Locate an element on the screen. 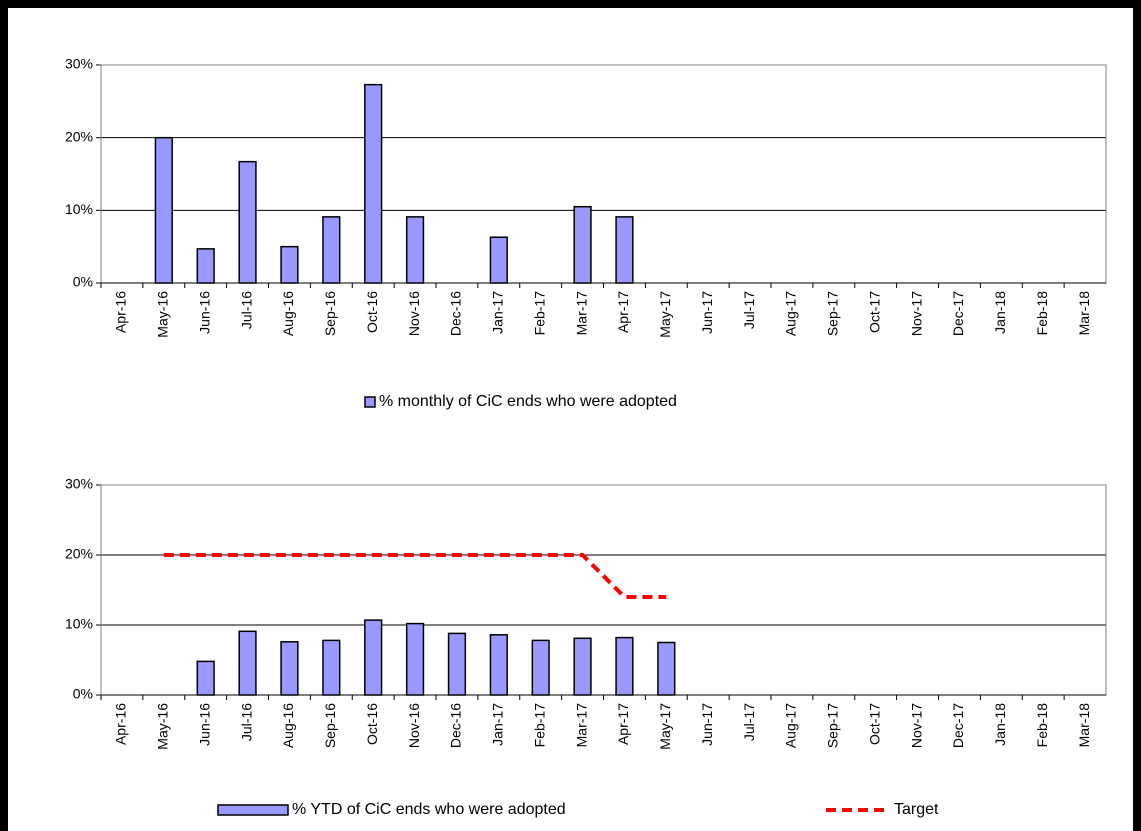 The height and width of the screenshot is (831, 1141). legend-label: Target is located at coordinates (916, 809).